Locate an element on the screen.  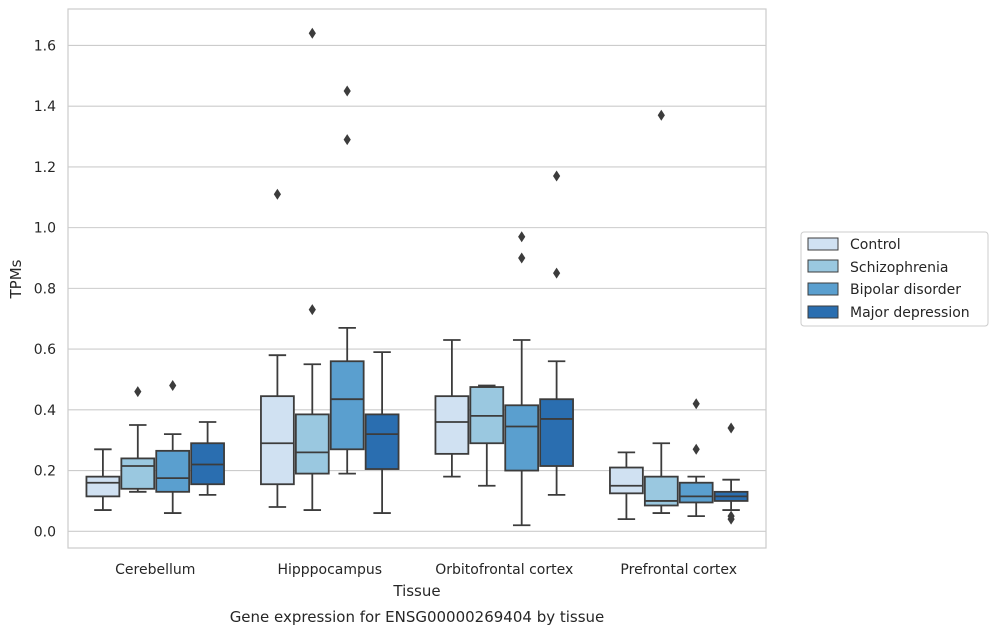
y-tick-label: 0.8 is located at coordinates (45, 289).